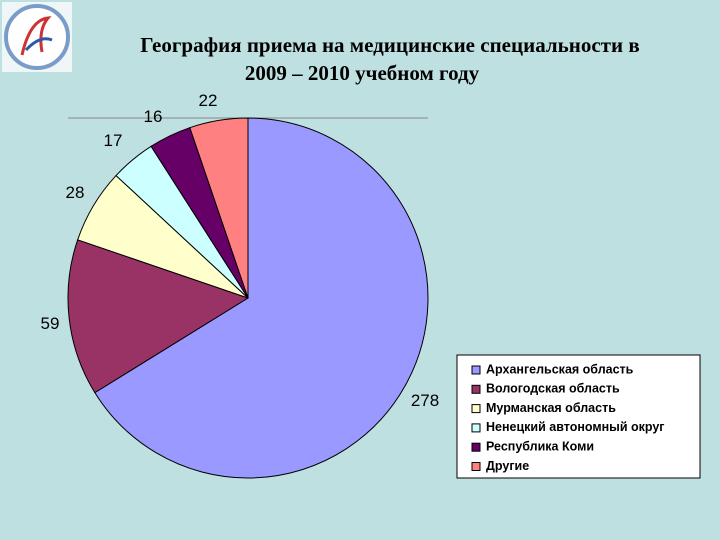 Image resolution: width=720 pixels, height=540 pixels. Describe the element at coordinates (362, 73) in the screenshot. I see `chart-title: 2009 – 2010 учебном году` at that location.